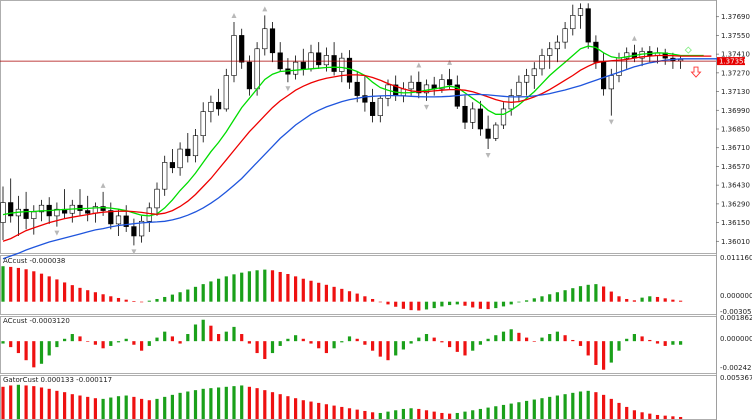 The image size is (752, 420). What do you see at coordinates (735, 223) in the screenshot?
I see `price-tick-label: 1.36150` at bounding box center [735, 223].